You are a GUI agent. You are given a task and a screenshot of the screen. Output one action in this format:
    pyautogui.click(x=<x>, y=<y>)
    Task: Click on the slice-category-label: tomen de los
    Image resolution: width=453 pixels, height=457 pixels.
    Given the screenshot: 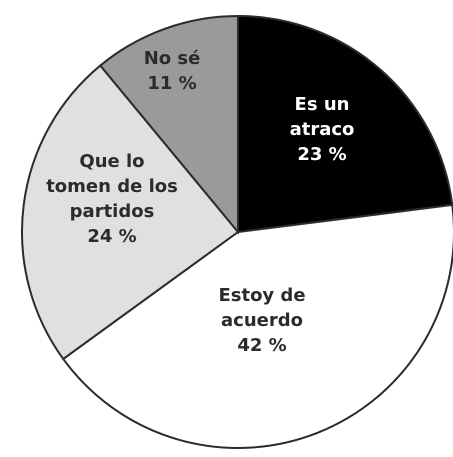 What is the action you would take?
    pyautogui.click(x=112, y=186)
    